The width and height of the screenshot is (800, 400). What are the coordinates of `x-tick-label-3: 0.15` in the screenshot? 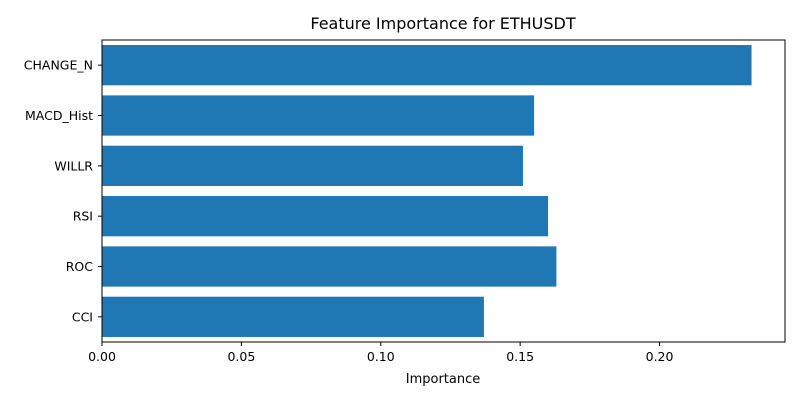 It's located at (520, 356).